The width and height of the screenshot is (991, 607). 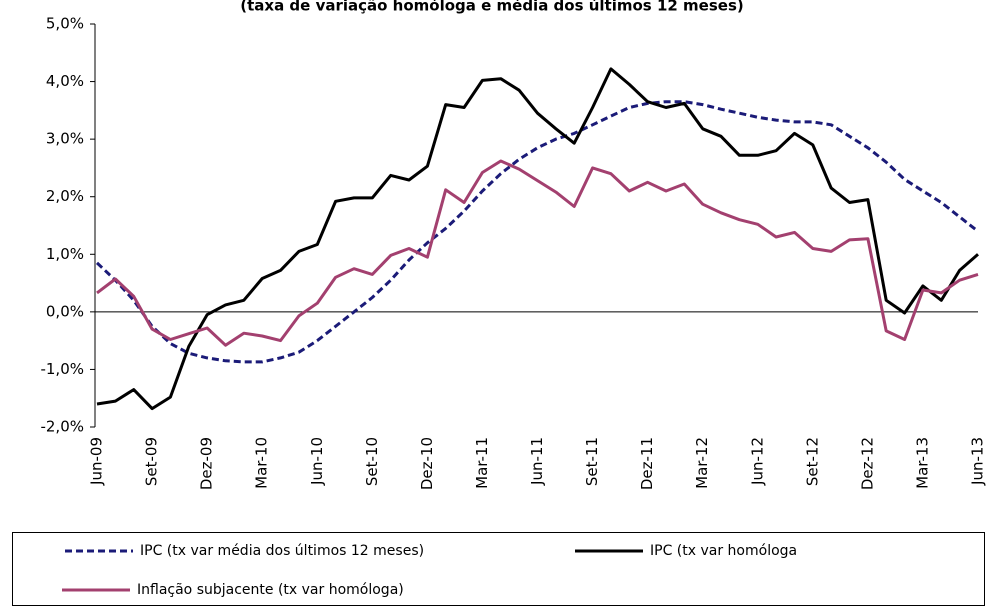 What do you see at coordinates (65, 24) in the screenshot?
I see `y-tick-label: 5,0%` at bounding box center [65, 24].